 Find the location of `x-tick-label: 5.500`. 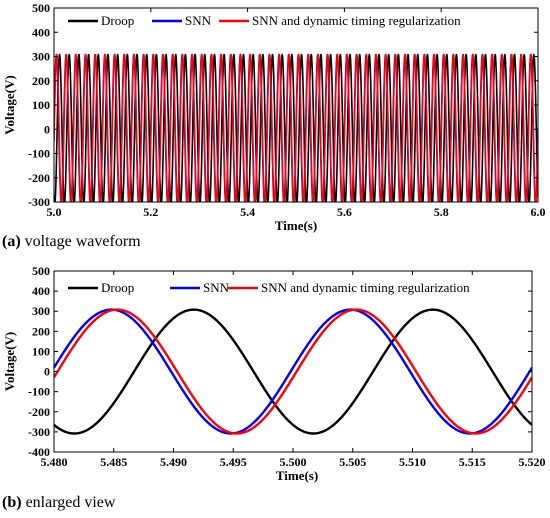

x-tick-label: 5.500 is located at coordinates (293, 462).